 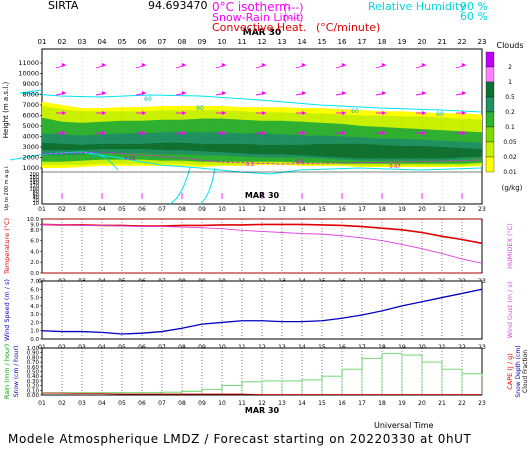 I want to click on hour-label-p1: 12, so click(x=262, y=209).